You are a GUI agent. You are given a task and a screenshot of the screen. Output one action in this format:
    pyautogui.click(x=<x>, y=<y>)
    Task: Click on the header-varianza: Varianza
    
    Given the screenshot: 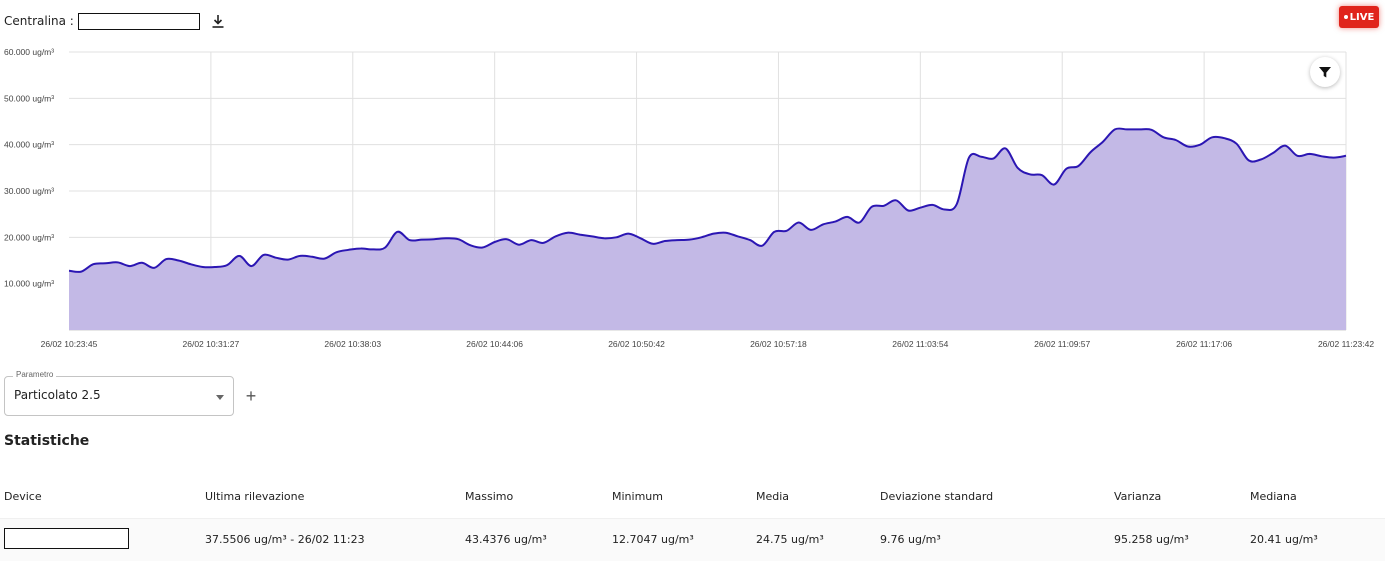 What is the action you would take?
    pyautogui.click(x=1138, y=496)
    